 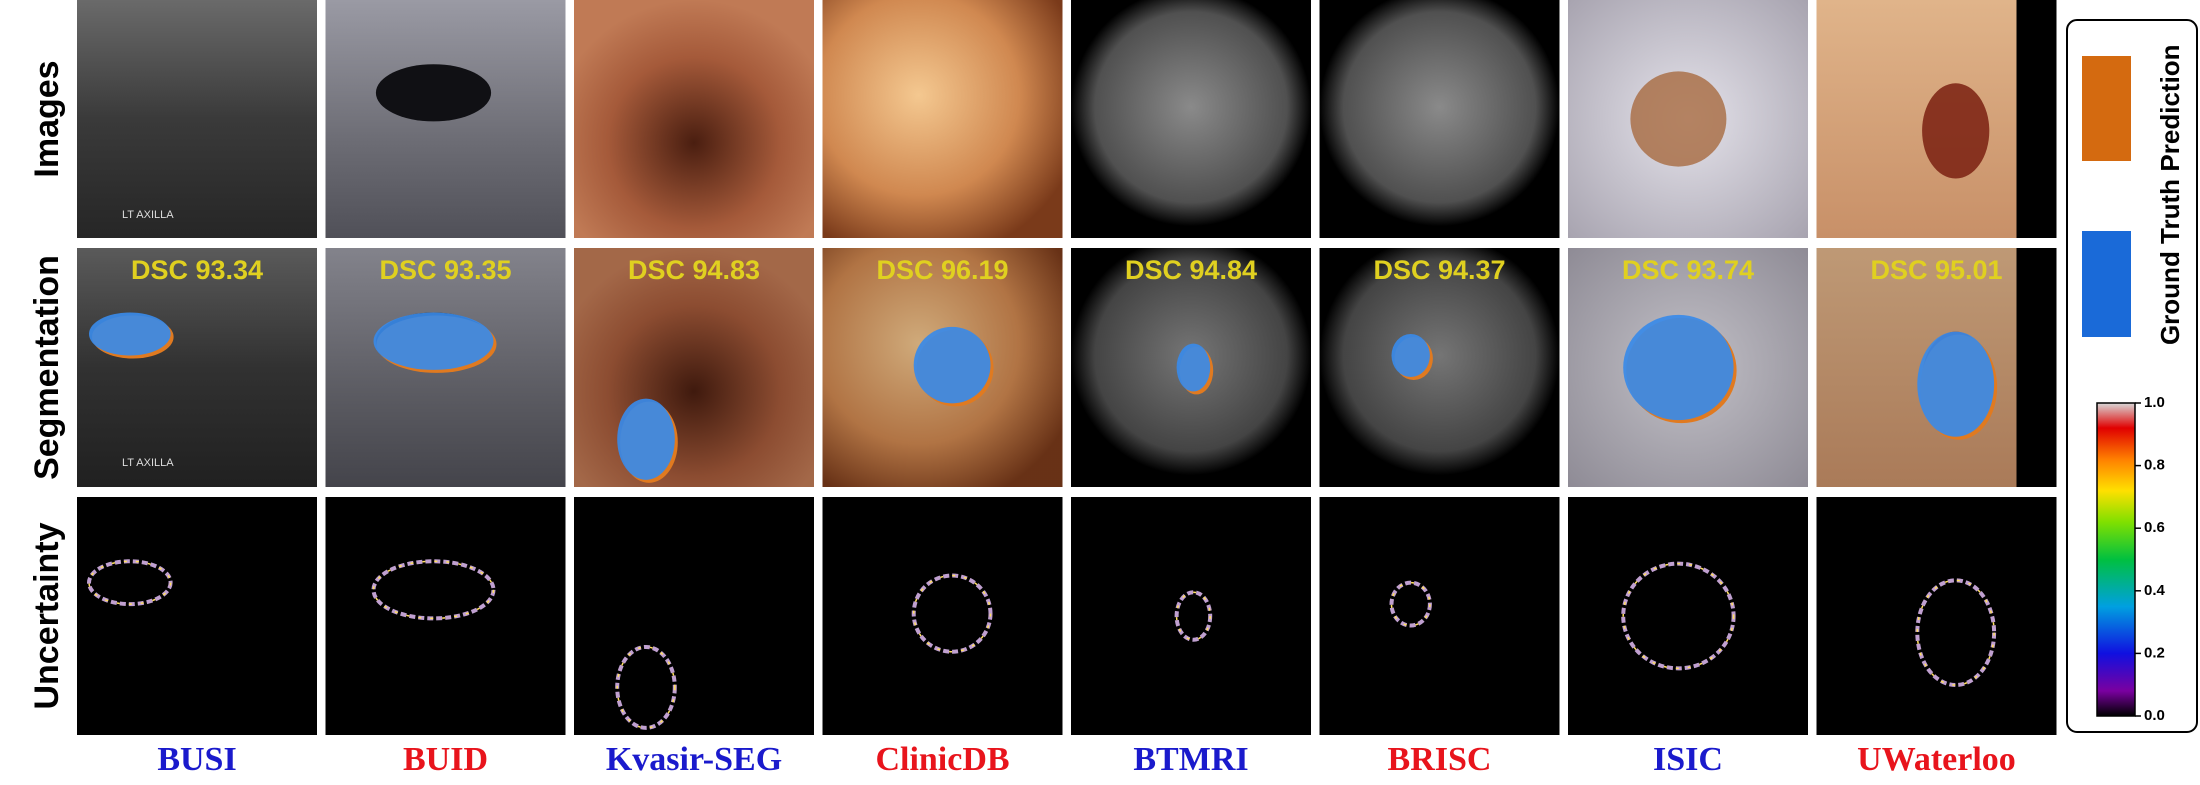 What do you see at coordinates (47, 367) in the screenshot?
I see `row-label: Segmentation` at bounding box center [47, 367].